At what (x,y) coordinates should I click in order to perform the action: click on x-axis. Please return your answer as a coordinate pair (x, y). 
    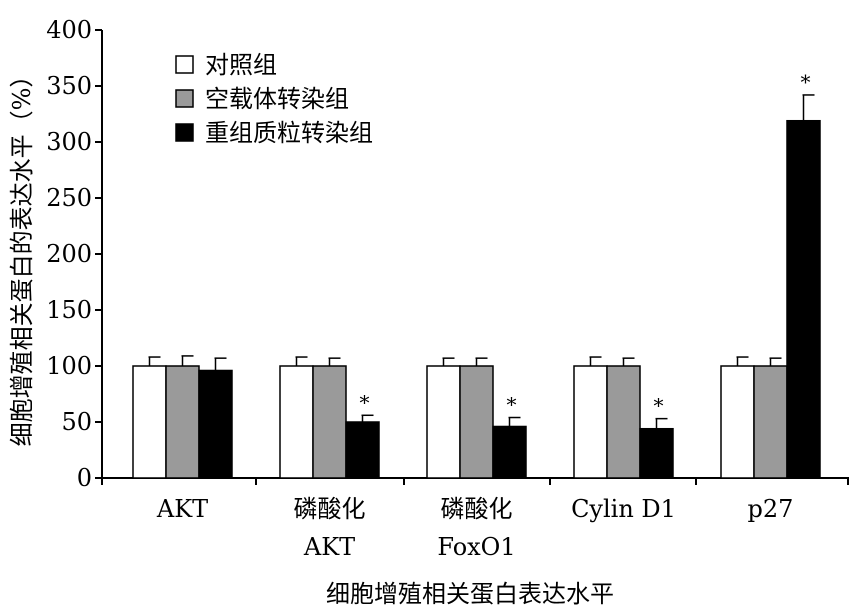
    Looking at the image, I should click on (475, 481).